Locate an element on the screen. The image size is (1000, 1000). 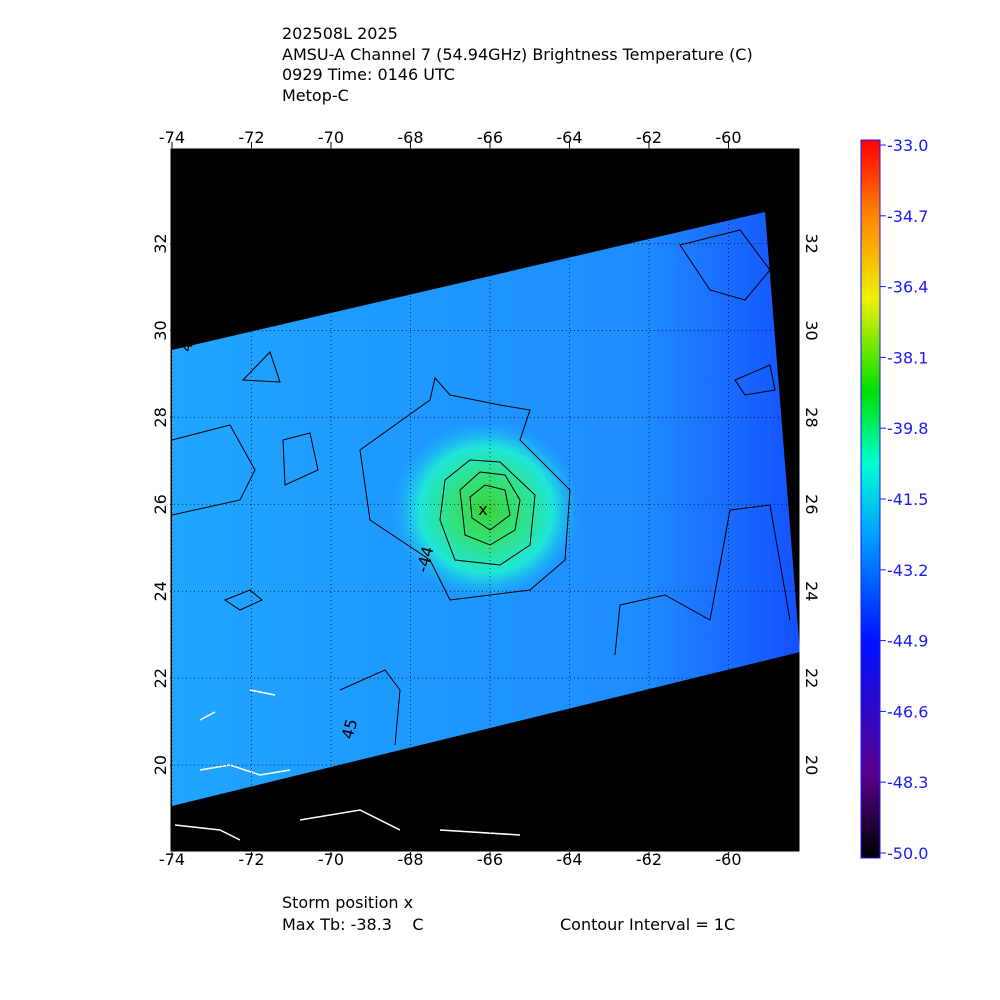
colorbar-label: -50.0 is located at coordinates (907, 853).